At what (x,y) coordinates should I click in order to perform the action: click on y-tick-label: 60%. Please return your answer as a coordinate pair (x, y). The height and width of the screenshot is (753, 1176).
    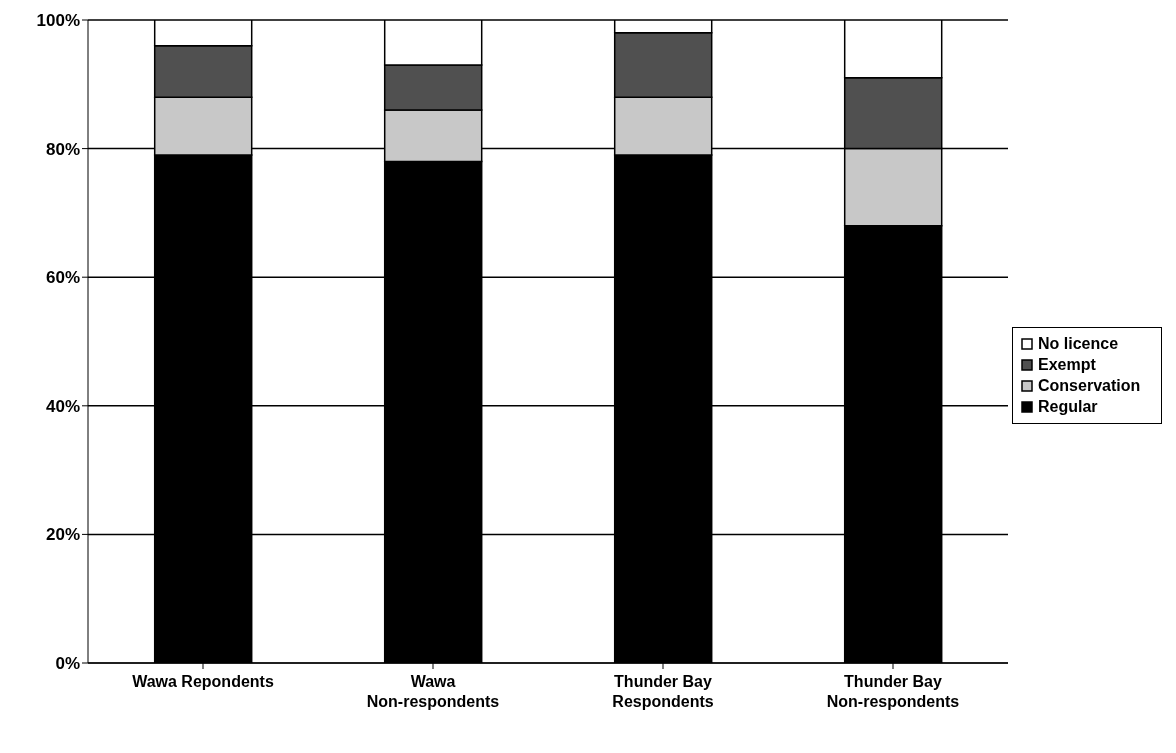
    Looking at the image, I should click on (62, 278).